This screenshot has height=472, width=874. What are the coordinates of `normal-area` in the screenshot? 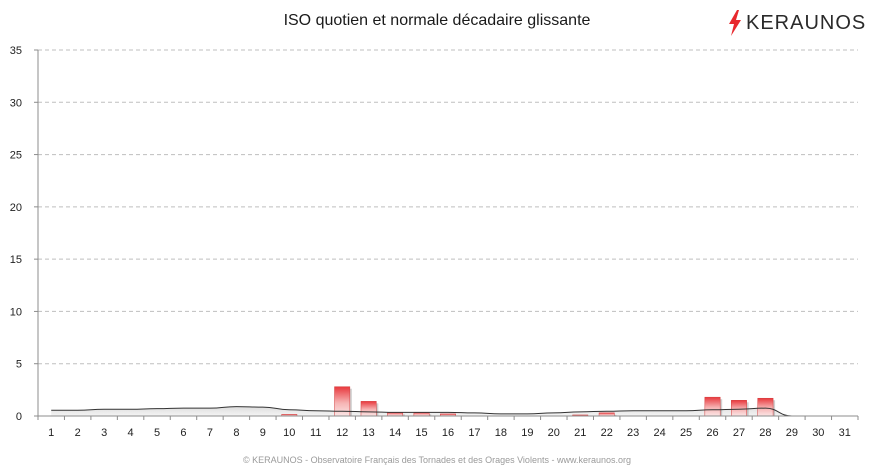 It's located at (448, 411).